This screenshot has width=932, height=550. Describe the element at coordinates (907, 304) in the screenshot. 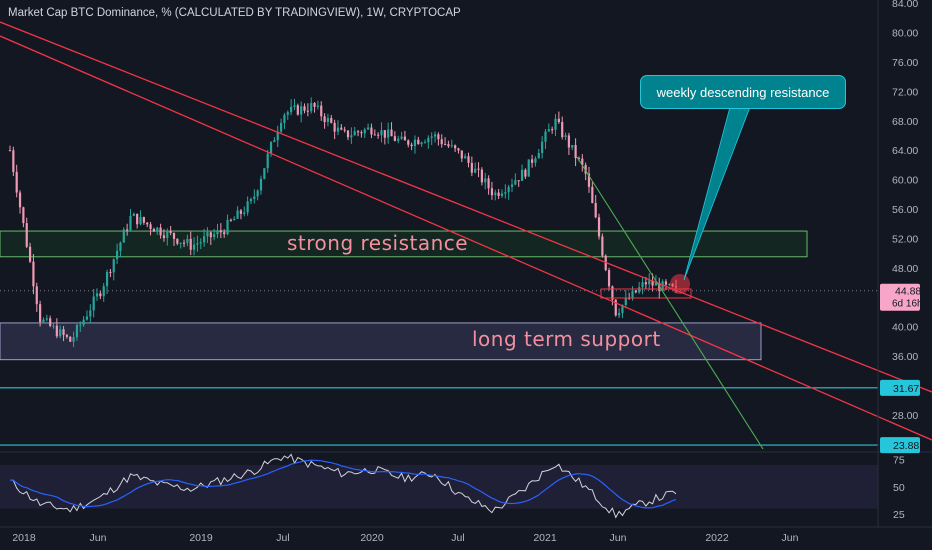

I see `price-badge-countdown: 6d 16h` at that location.